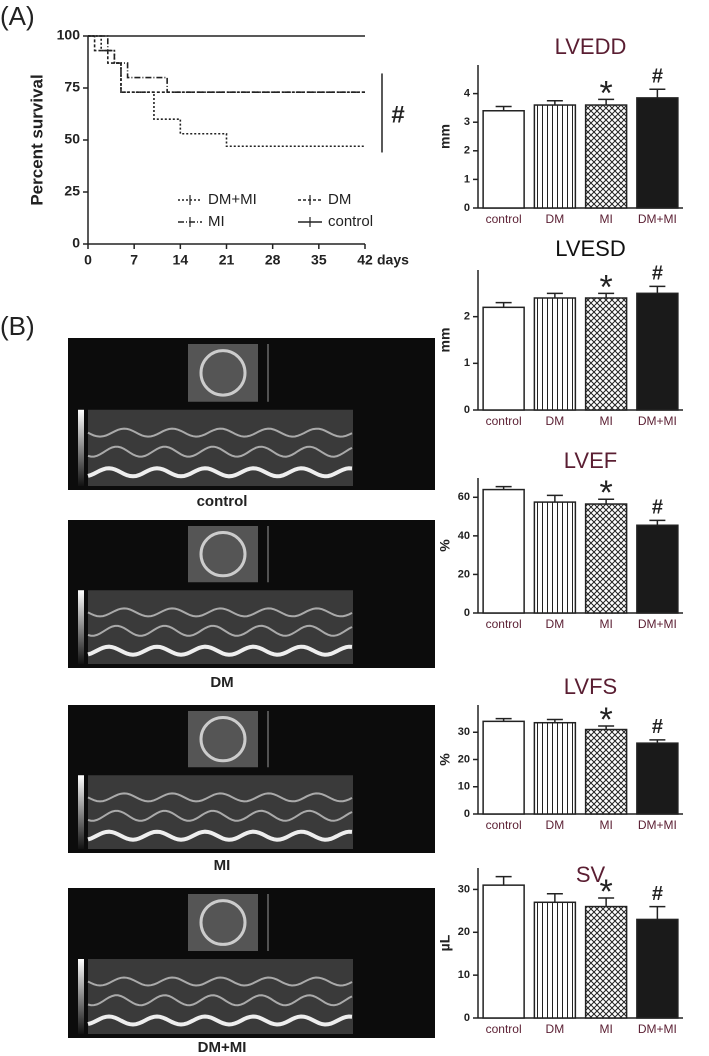 This screenshot has width=709, height=1056. What do you see at coordinates (467, 179) in the screenshot?
I see `y-tick-label: 1` at bounding box center [467, 179].